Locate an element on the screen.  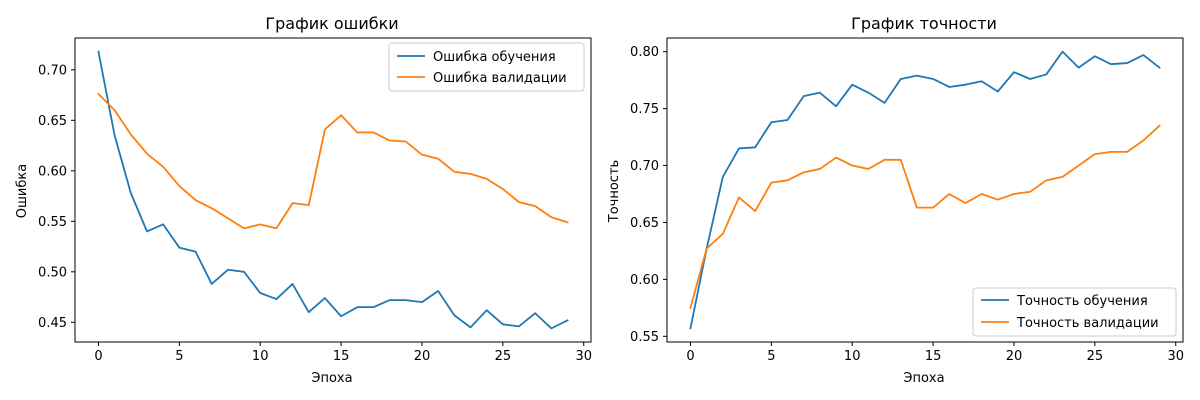
accuracy-x-tick-label: 0 is located at coordinates (690, 356).